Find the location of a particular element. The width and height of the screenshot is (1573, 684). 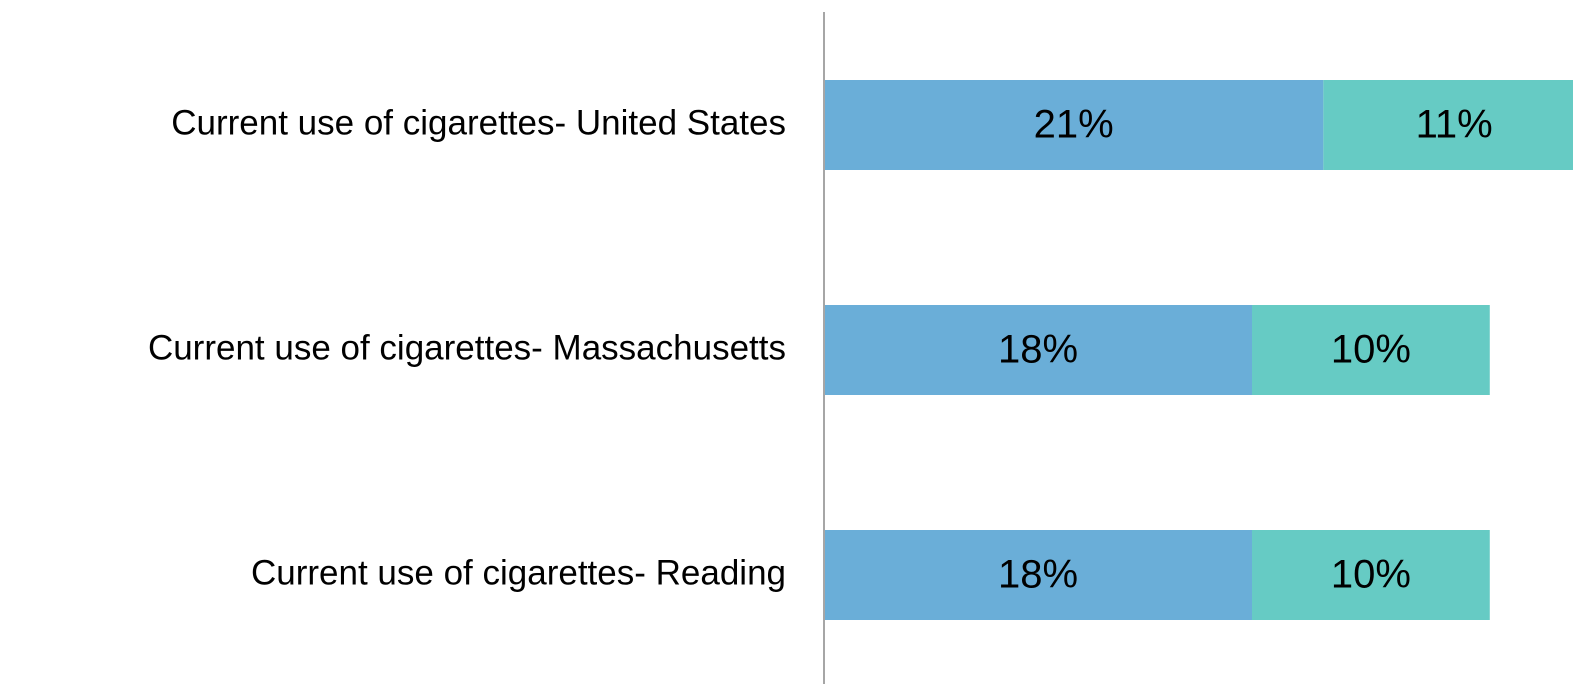

value-label: 21% is located at coordinates (1074, 125).